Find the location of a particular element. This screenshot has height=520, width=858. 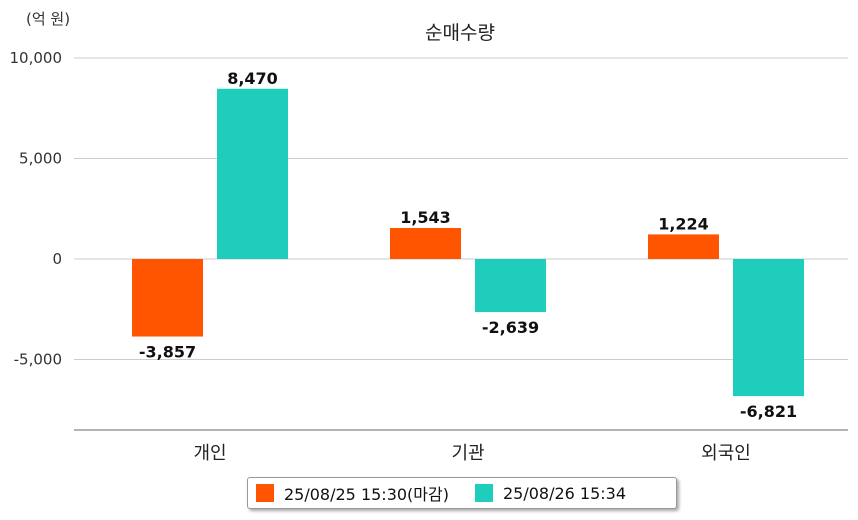

bar-기관-series-1 is located at coordinates (425, 243).